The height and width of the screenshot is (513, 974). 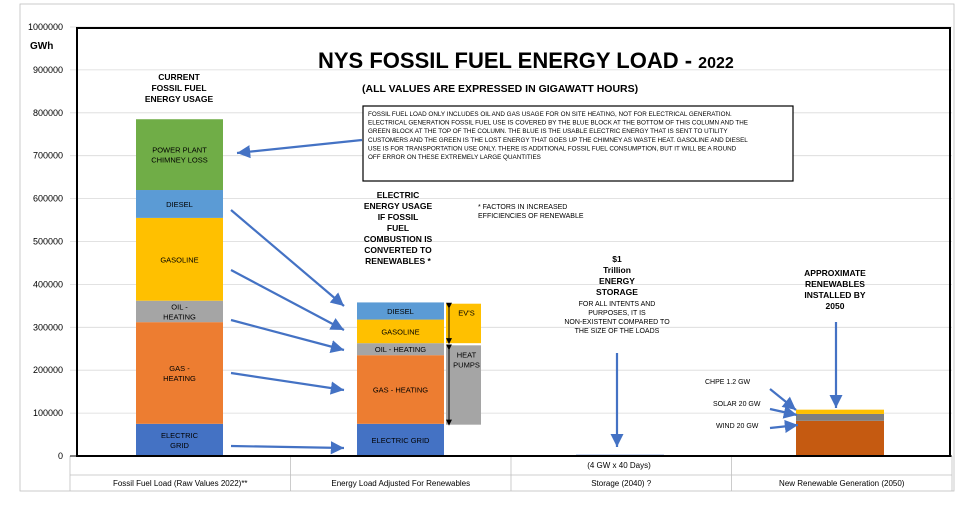 What do you see at coordinates (621, 483) in the screenshot?
I see `category-label: Storage (2040) ?` at bounding box center [621, 483].